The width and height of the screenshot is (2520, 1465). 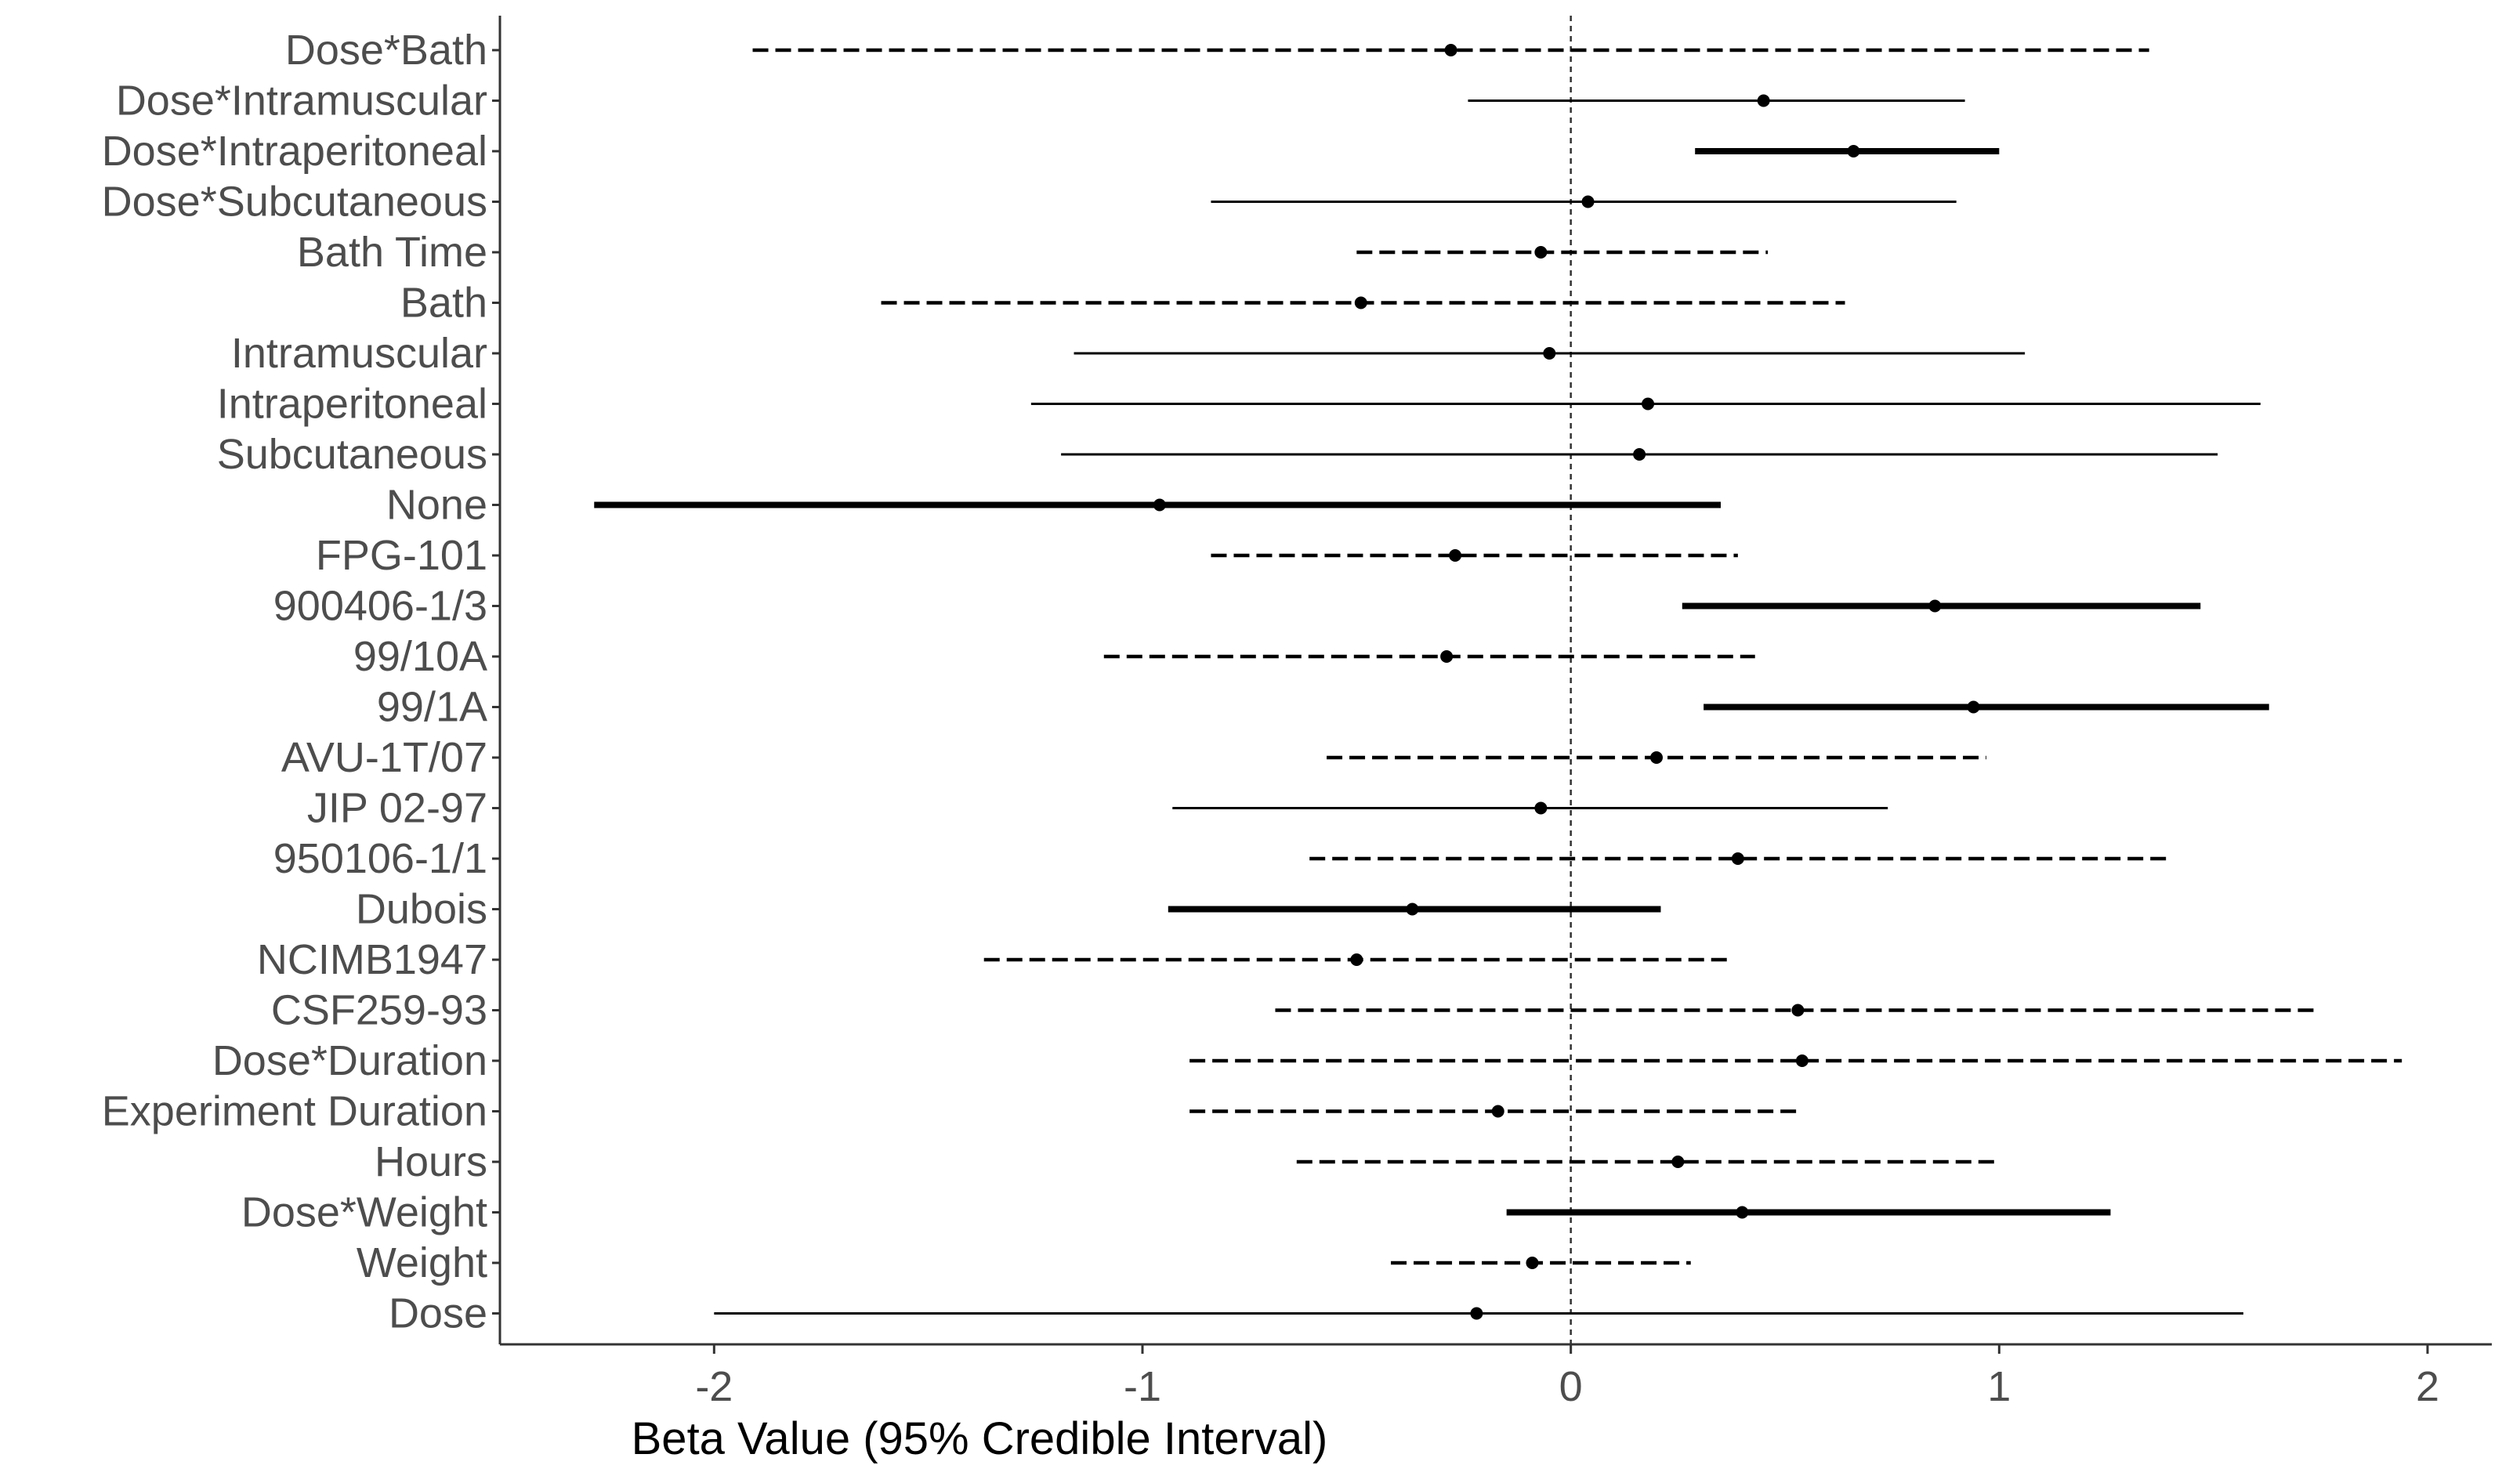 I want to click on y-tick-label: None, so click(x=436, y=505).